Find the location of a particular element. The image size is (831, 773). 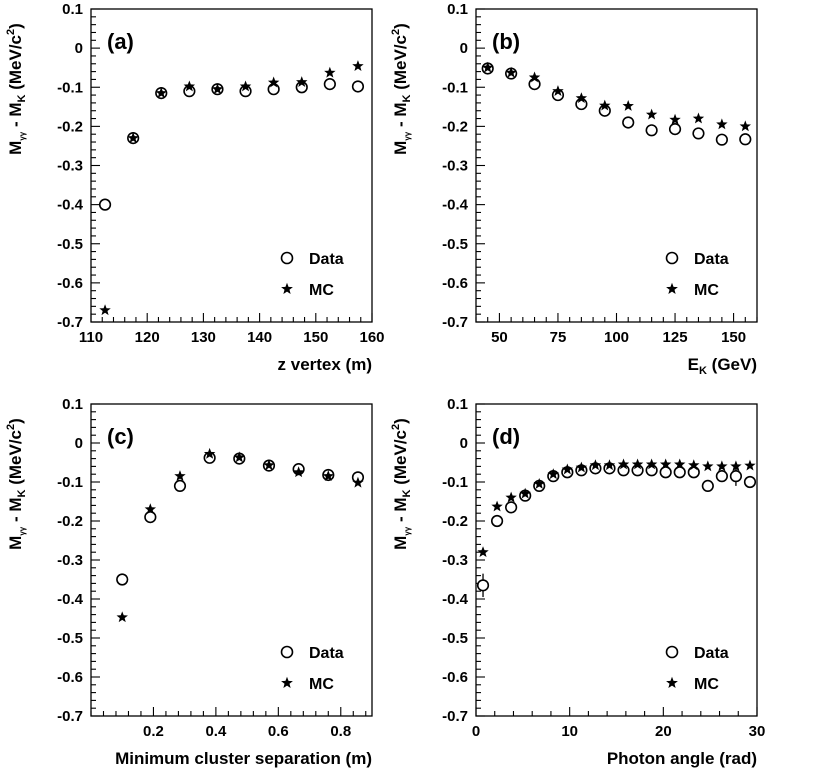

x-tick-label: 125 is located at coordinates (675, 337).